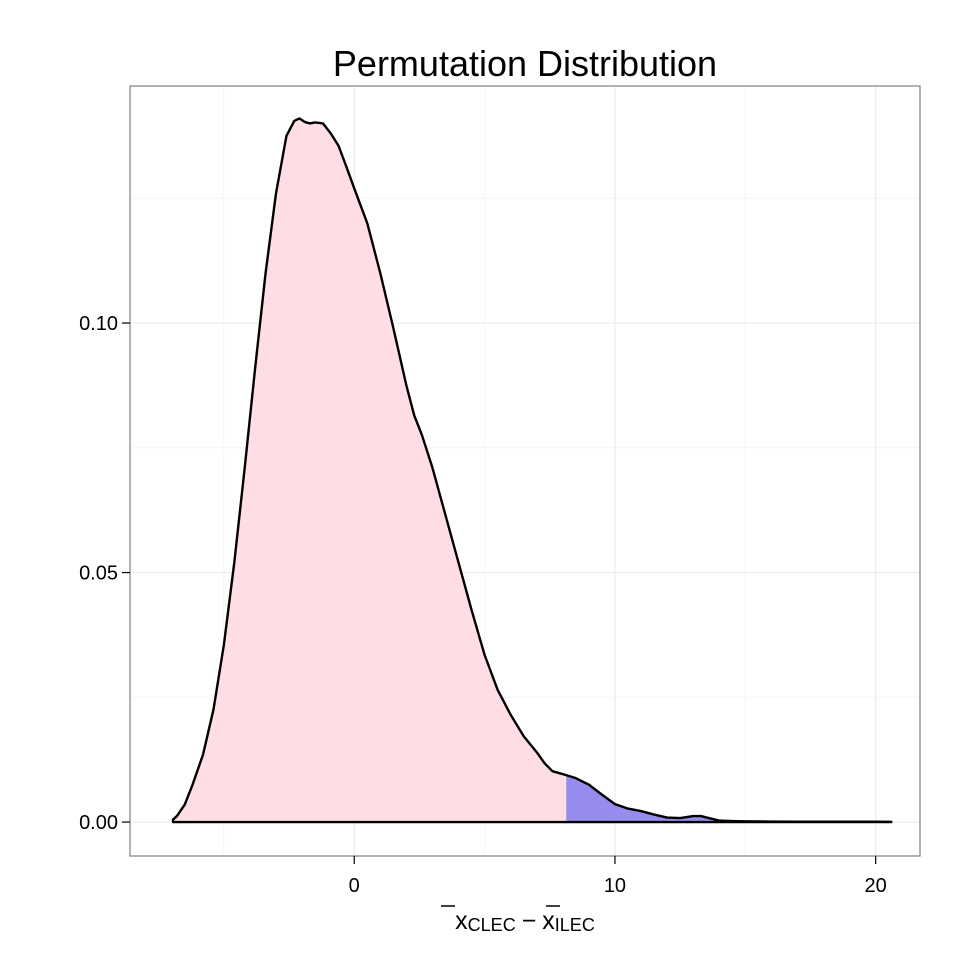  Describe the element at coordinates (548, 921) in the screenshot. I see `x-axis-label-second-symbol: x` at that location.